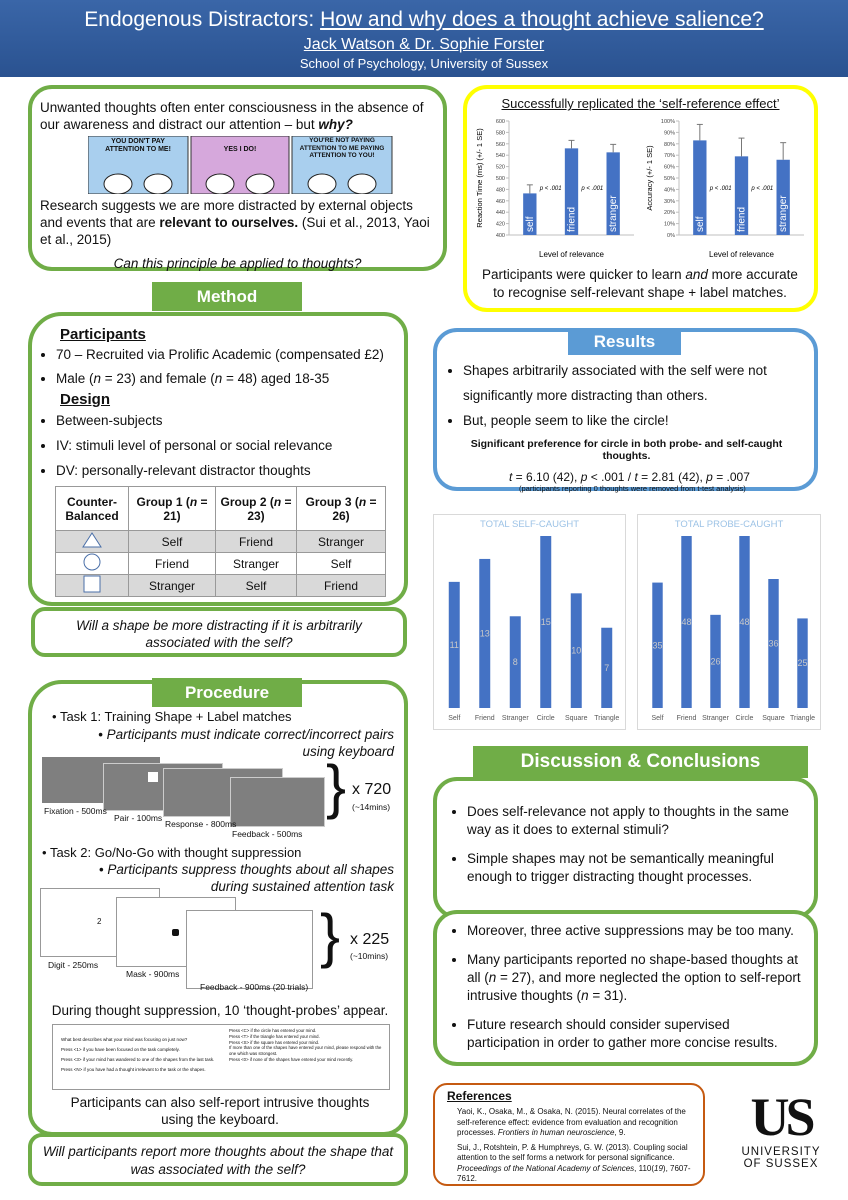  Describe the element at coordinates (741, 254) in the screenshot. I see `x-axis-label: Level of relevance` at that location.